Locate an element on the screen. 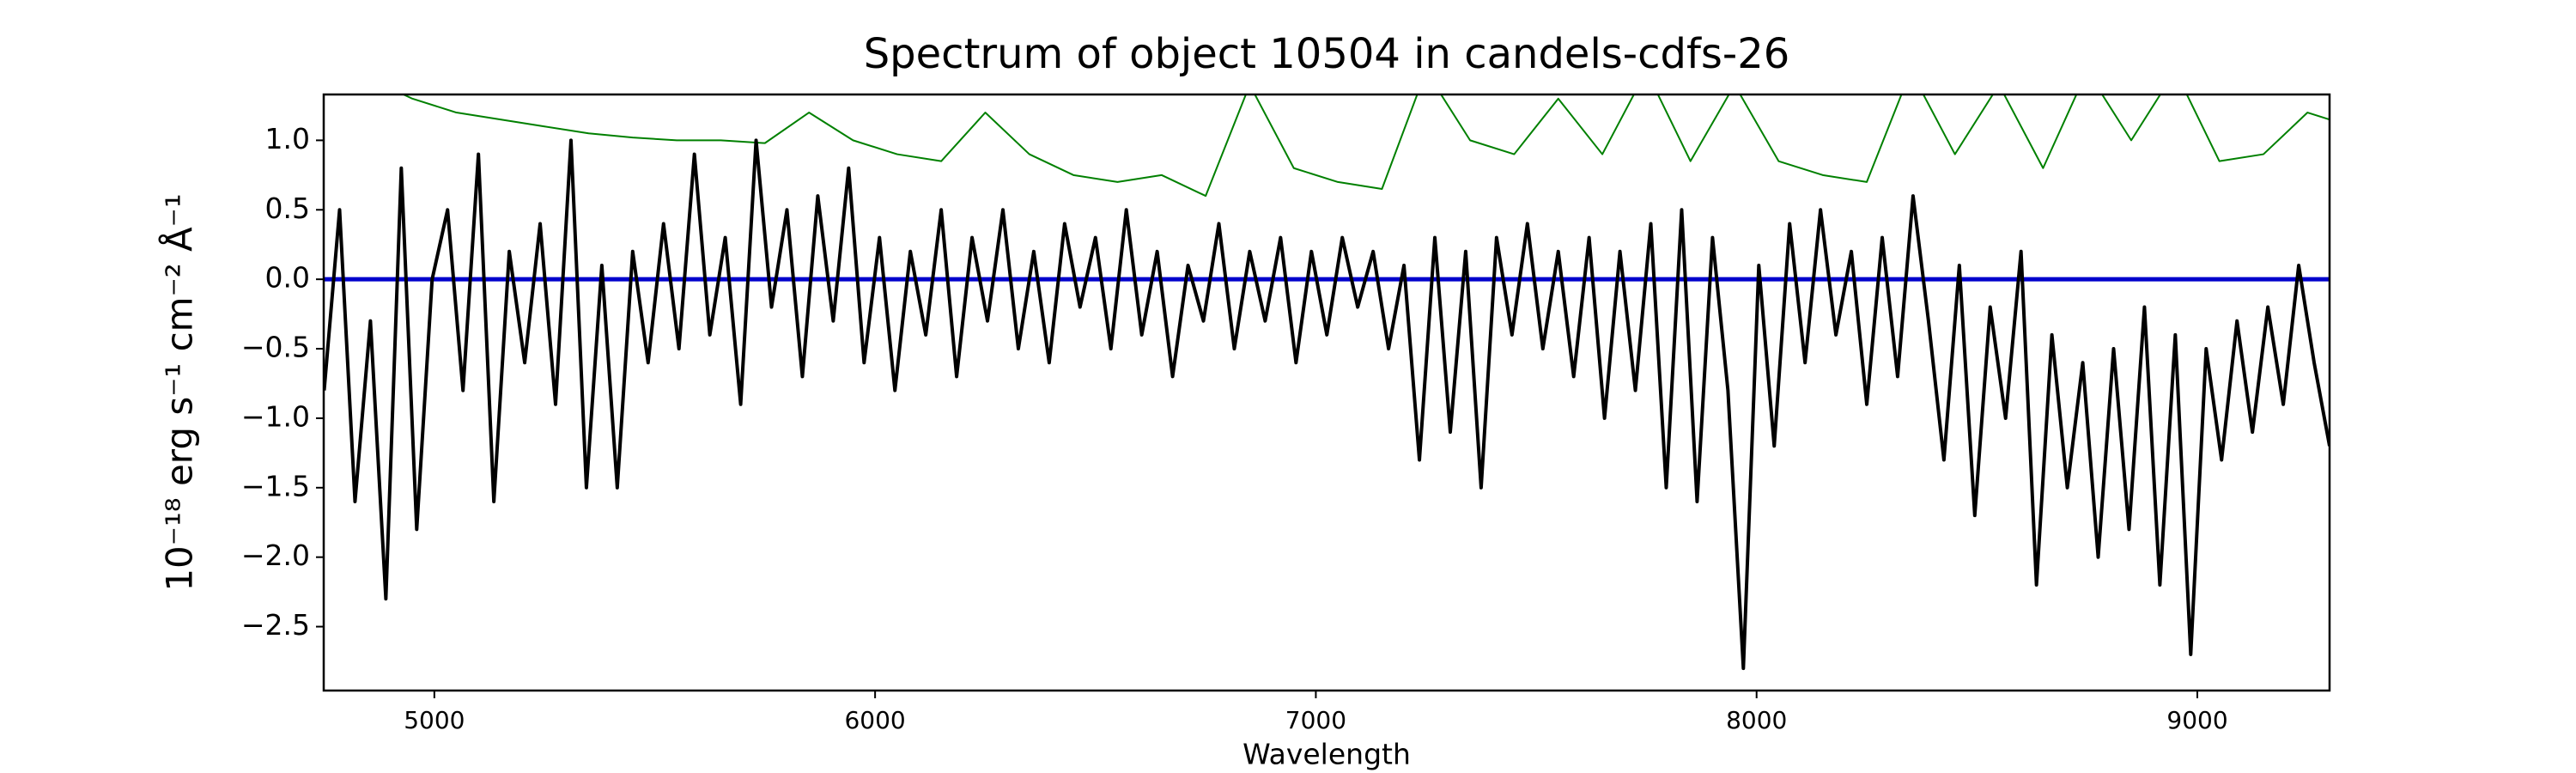 Image resolution: width=2576 pixels, height=773 pixels. x-tick-label: 7000 is located at coordinates (1316, 720).